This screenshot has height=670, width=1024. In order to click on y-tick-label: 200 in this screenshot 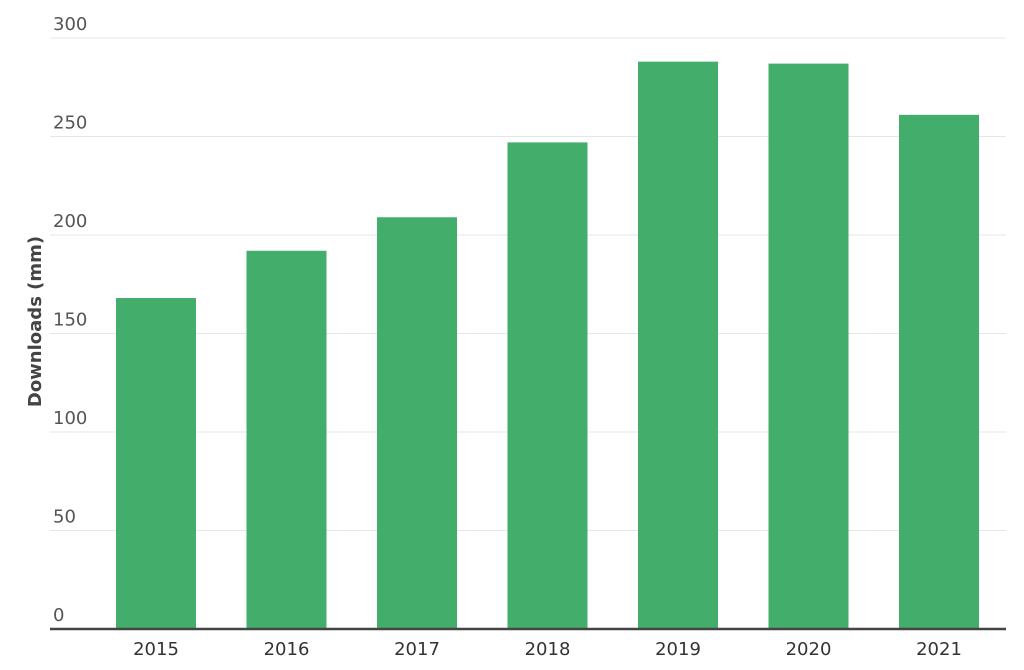, I will do `click(70, 221)`.